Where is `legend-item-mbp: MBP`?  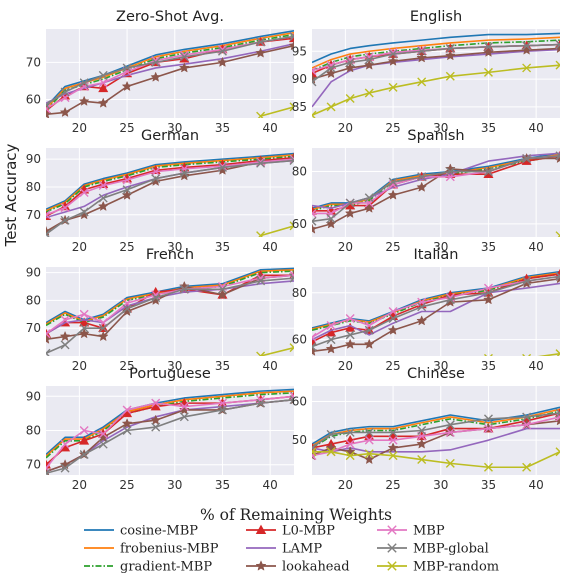
legend-item-mbp: MBP is located at coordinates (411, 531).